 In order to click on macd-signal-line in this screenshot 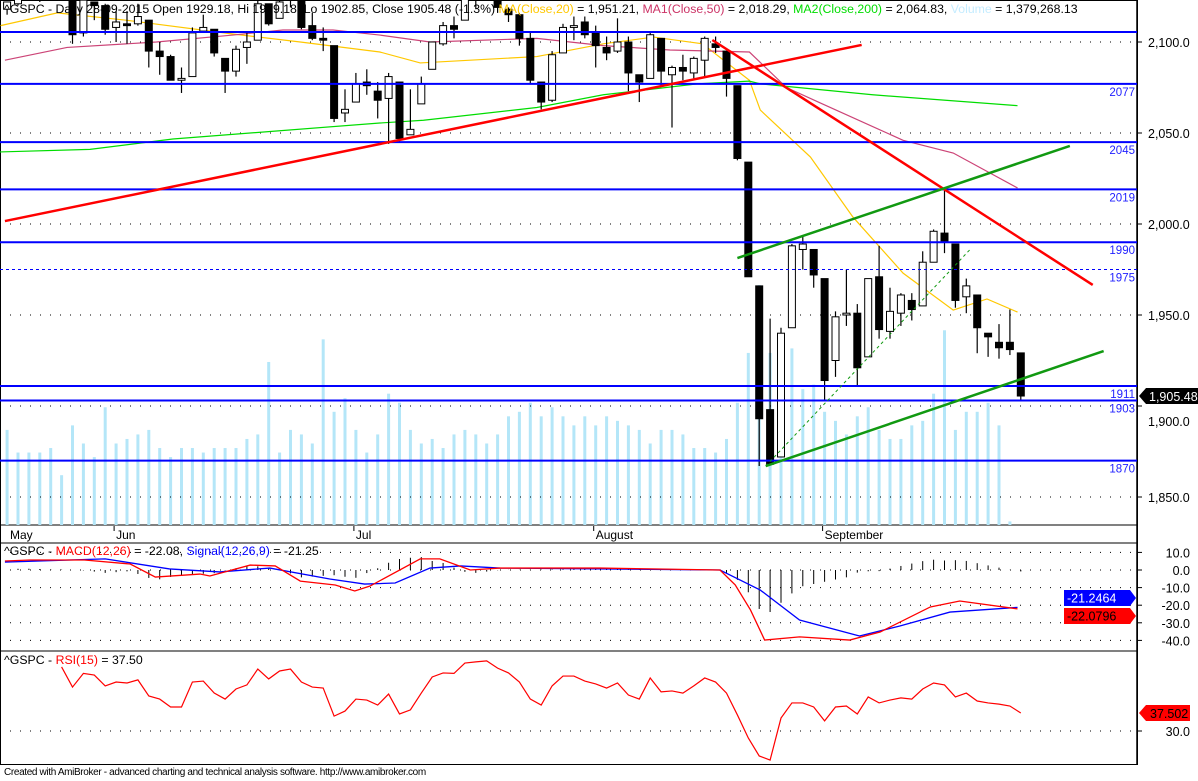, I will do `click(511, 597)`.